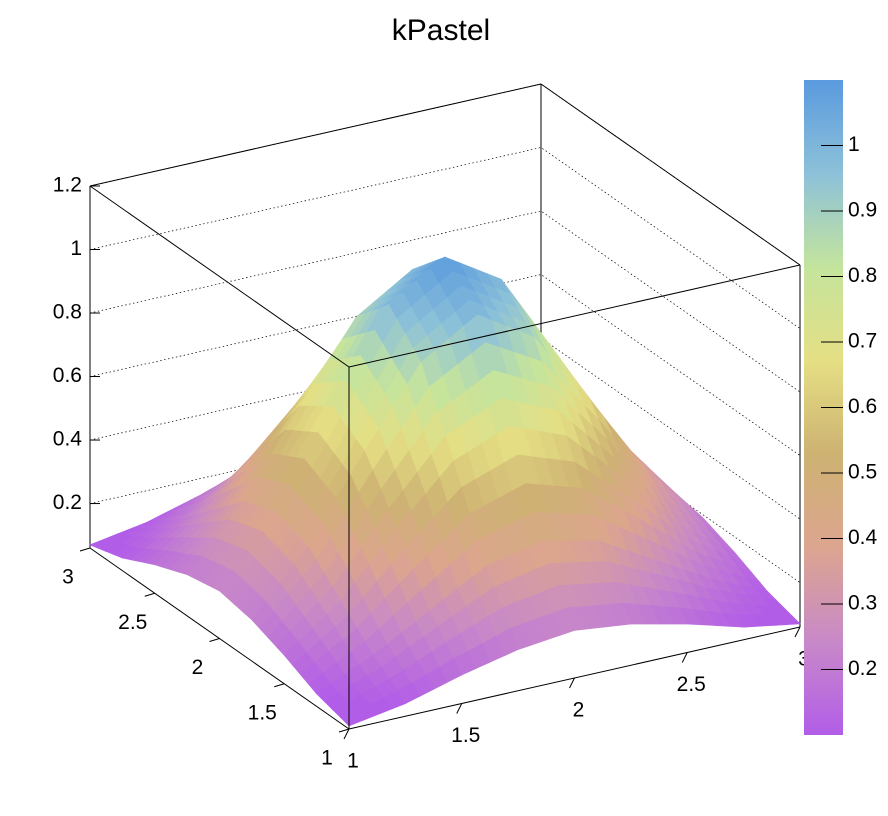 Image resolution: width=888 pixels, height=816 pixels. I want to click on x-tick-label: 2, so click(579, 710).